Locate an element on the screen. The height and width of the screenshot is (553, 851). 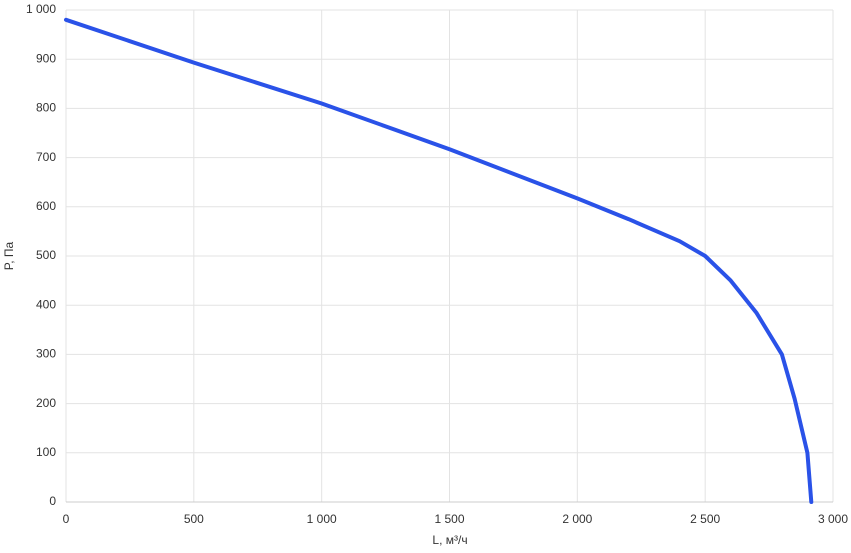
x-tick-label: 1 500 is located at coordinates (449, 519).